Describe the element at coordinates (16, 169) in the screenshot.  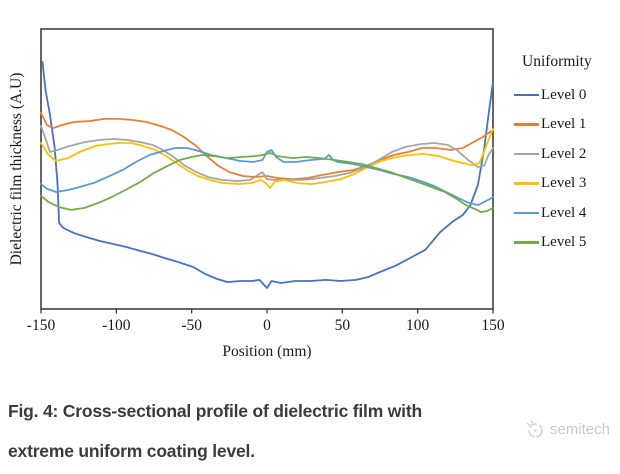
I see `y-axis-label: Dielectric film thickness (A.U)` at that location.